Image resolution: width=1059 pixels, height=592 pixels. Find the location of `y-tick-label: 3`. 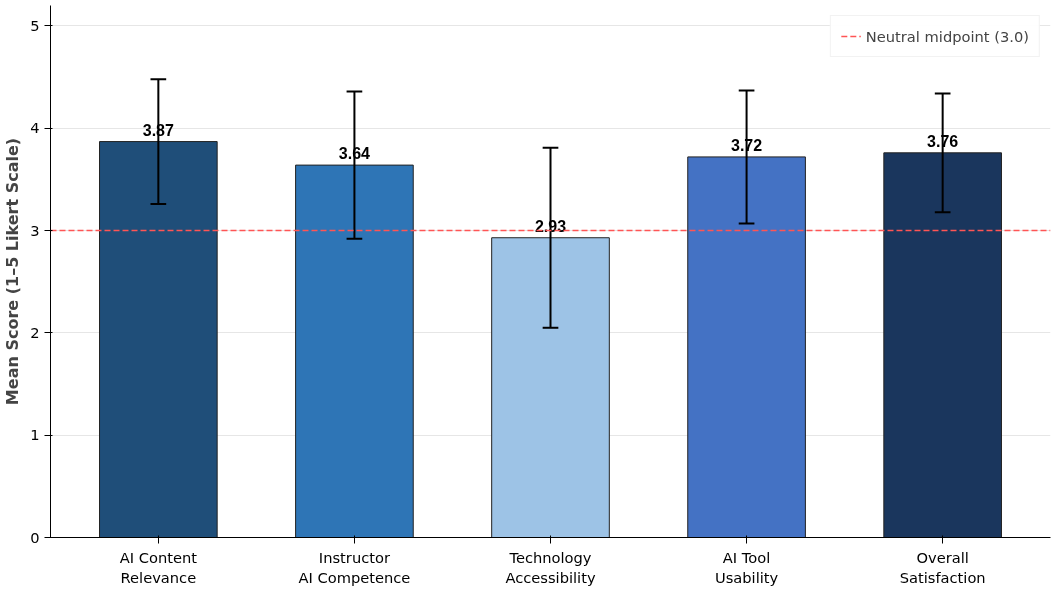

y-tick-label: 3 is located at coordinates (35, 230).